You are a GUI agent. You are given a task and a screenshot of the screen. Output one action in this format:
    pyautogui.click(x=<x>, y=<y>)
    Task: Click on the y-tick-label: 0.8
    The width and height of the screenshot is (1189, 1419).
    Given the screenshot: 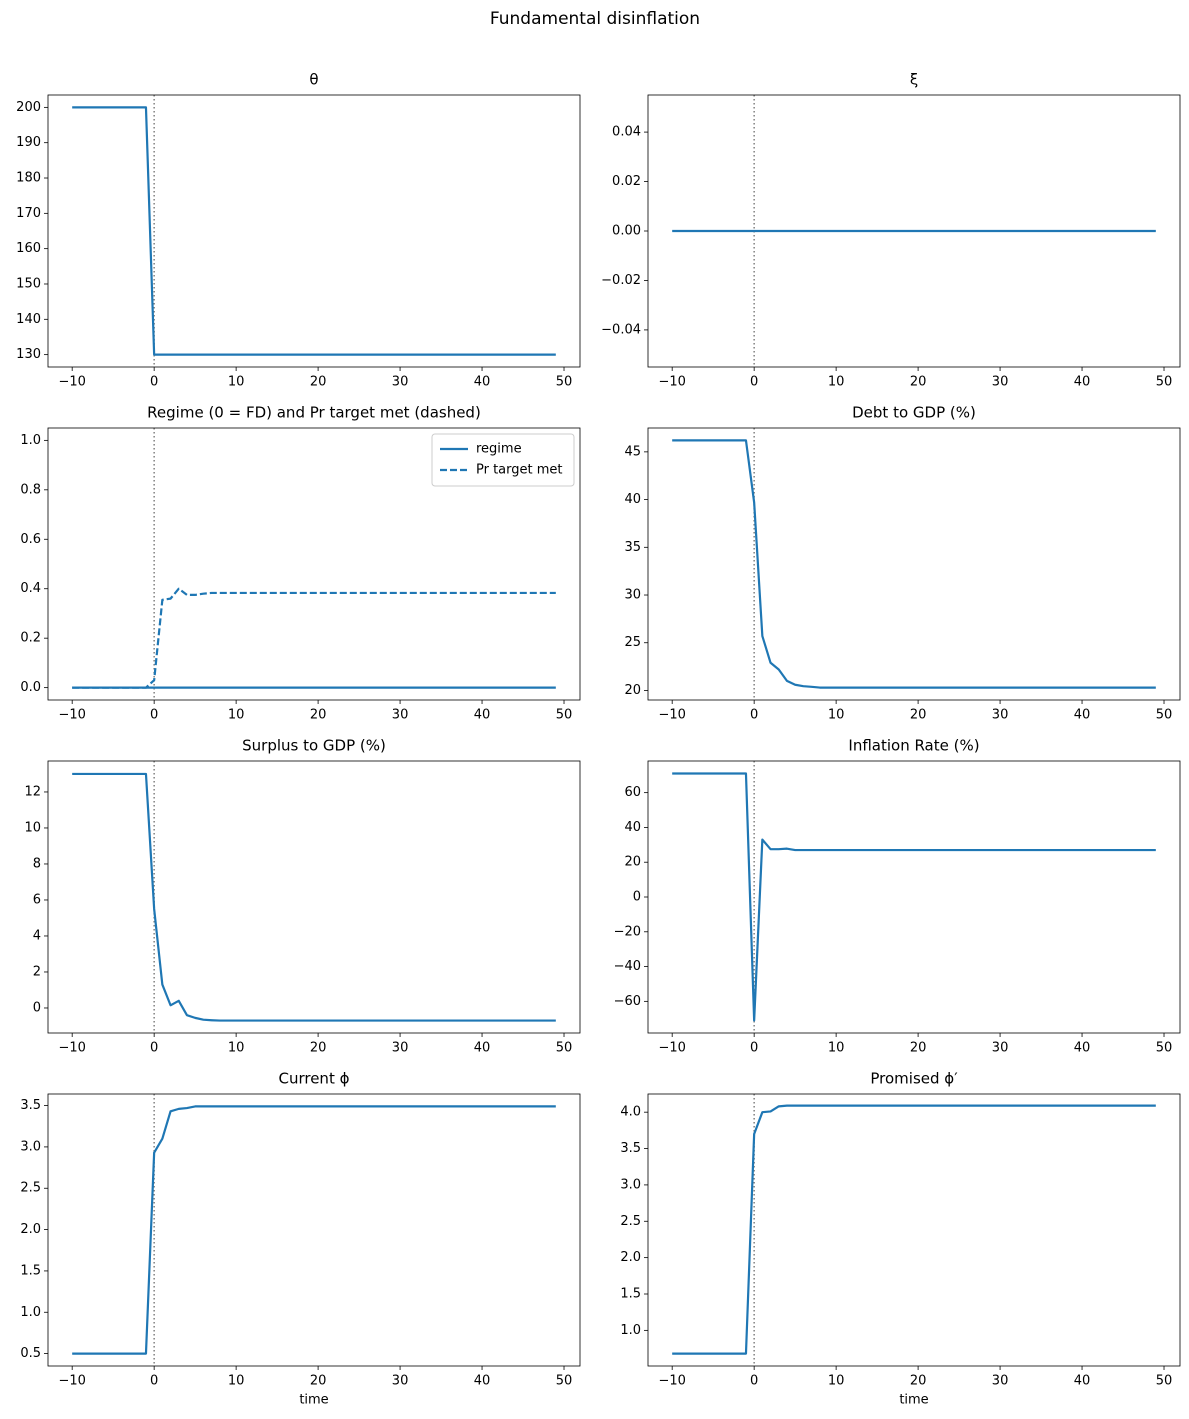 What is the action you would take?
    pyautogui.click(x=30, y=489)
    